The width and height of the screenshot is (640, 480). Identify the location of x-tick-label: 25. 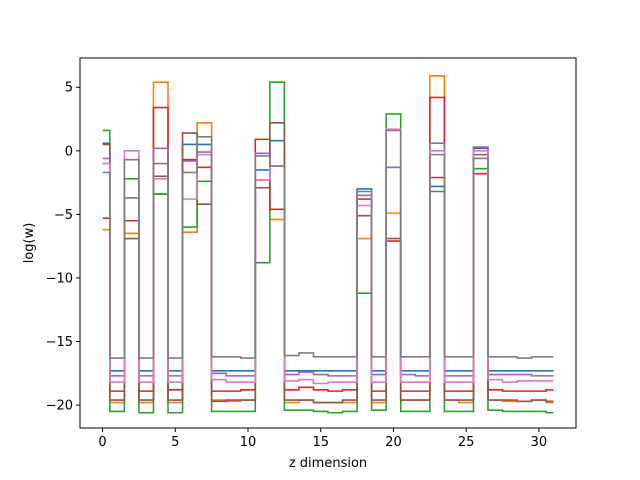
(466, 442).